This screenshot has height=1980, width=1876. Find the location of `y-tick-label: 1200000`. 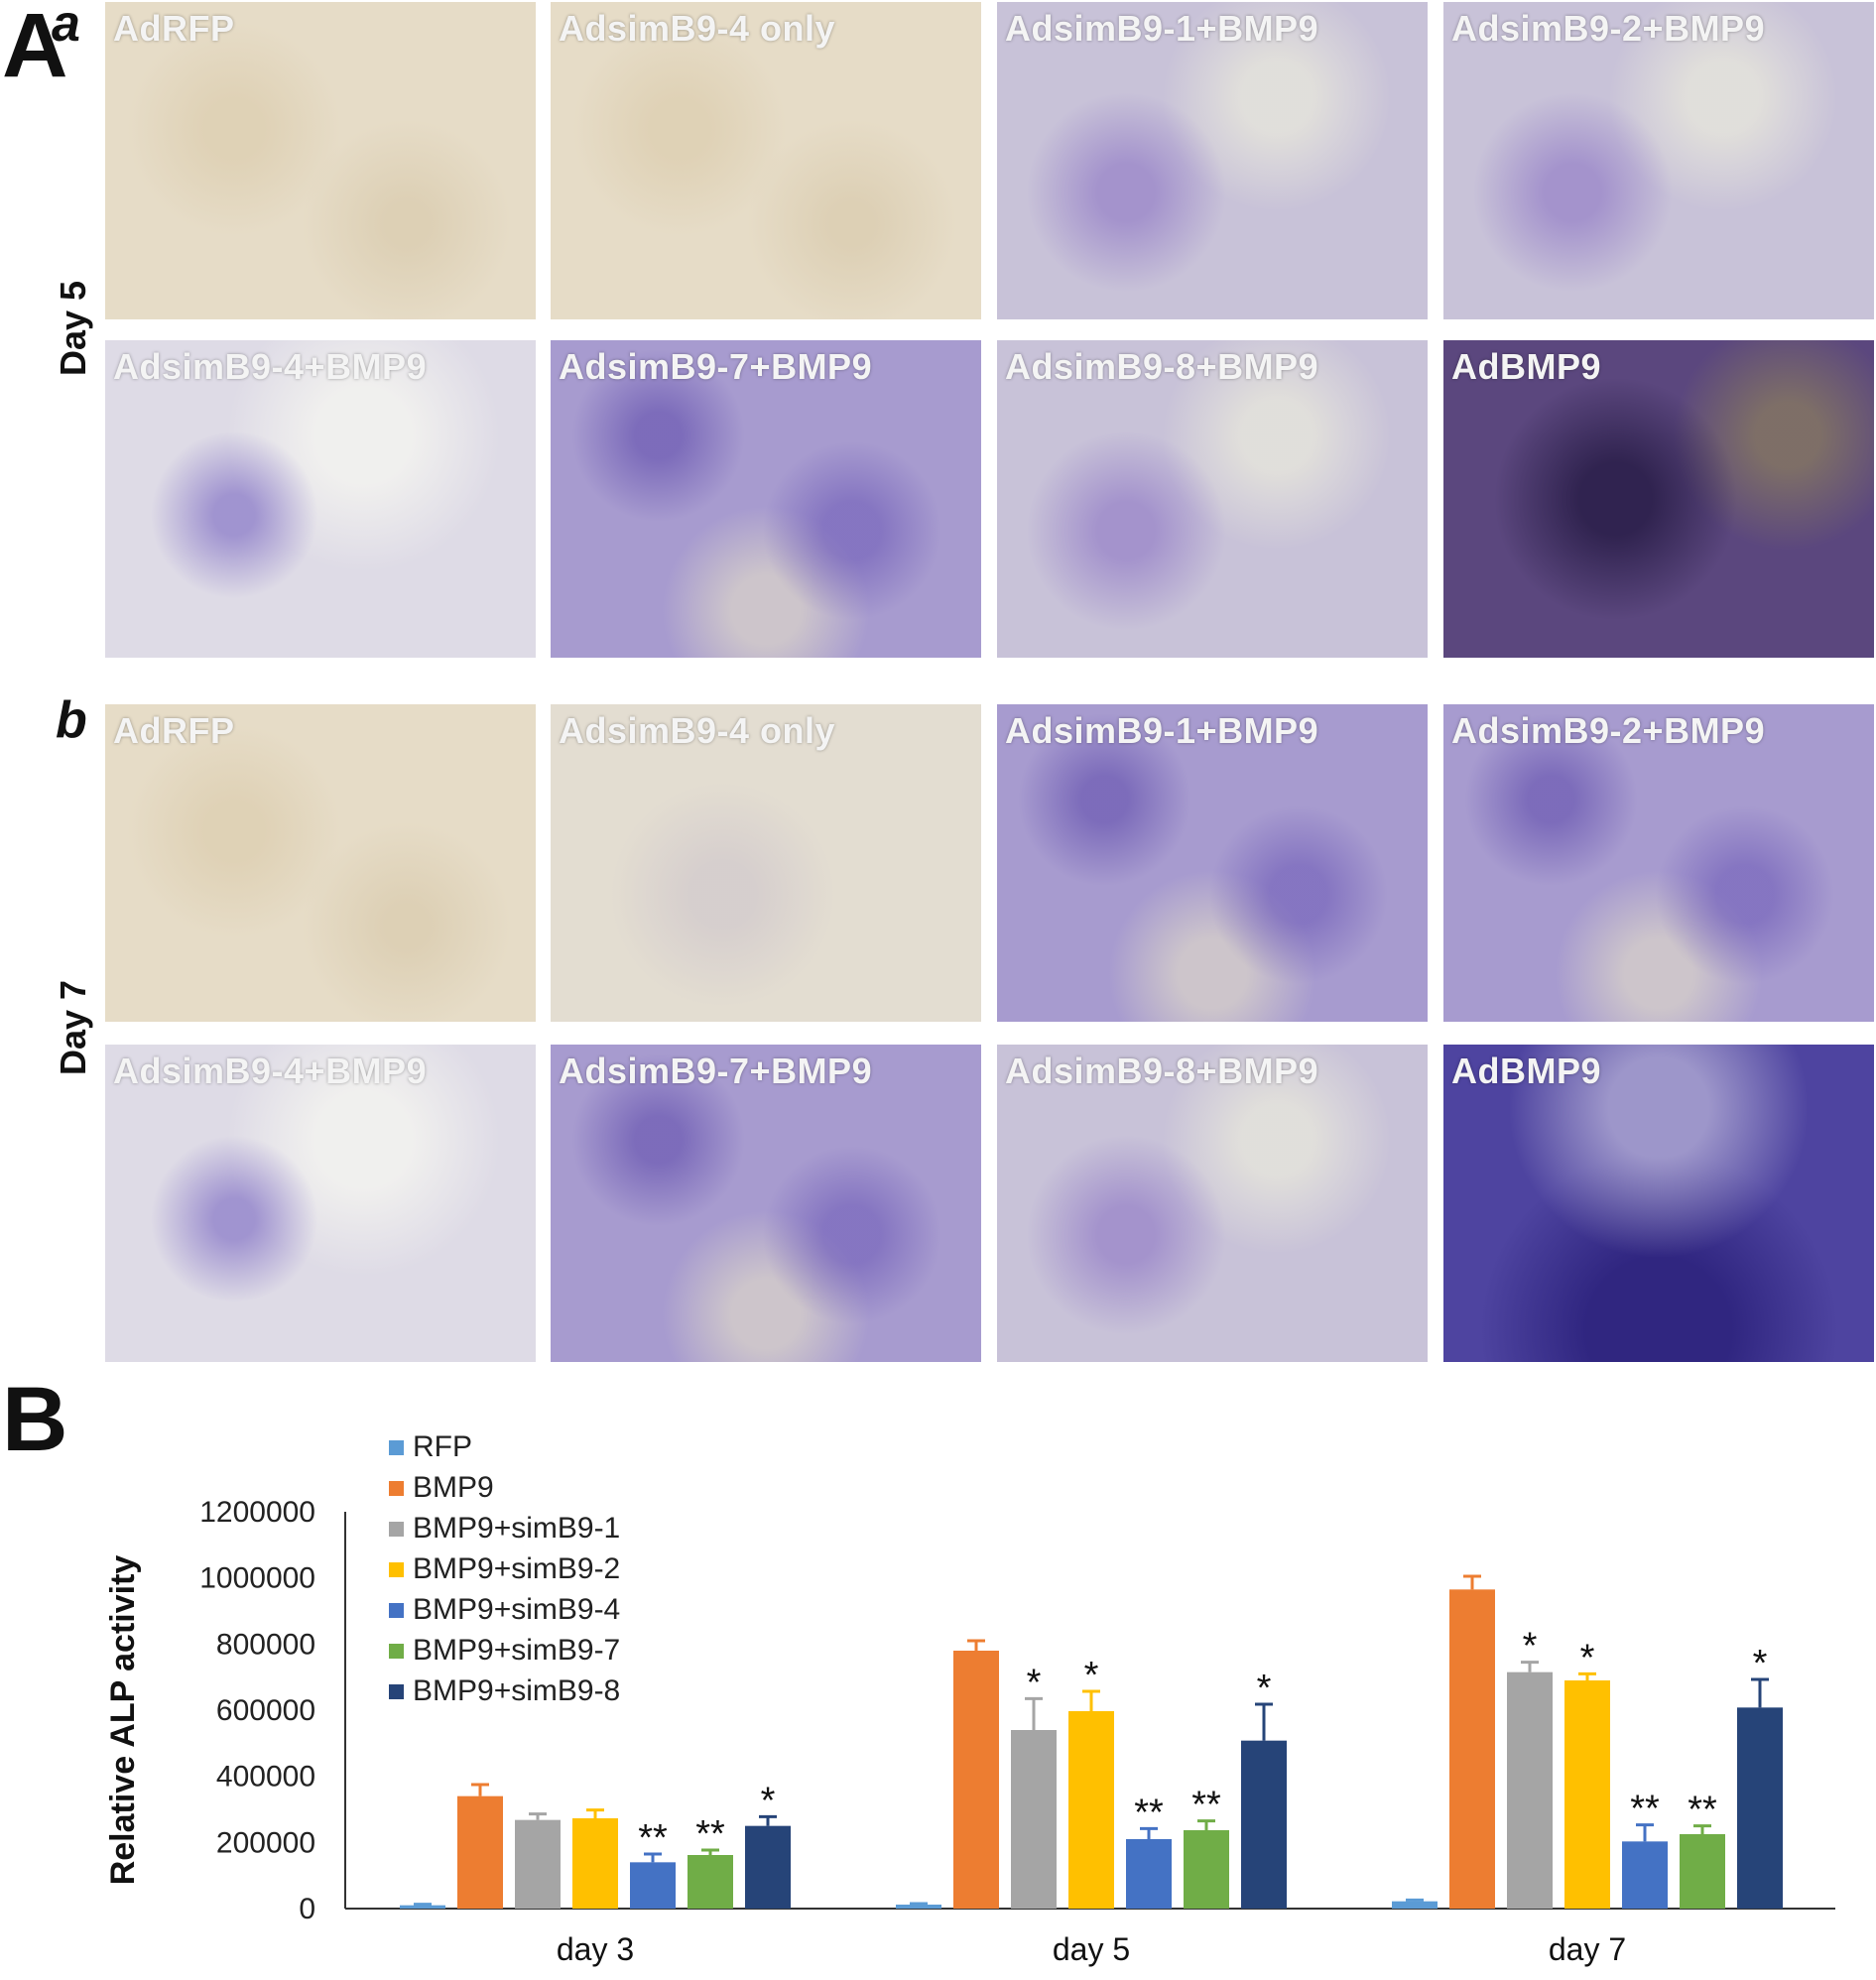

y-tick-label: 1200000 is located at coordinates (257, 1513).